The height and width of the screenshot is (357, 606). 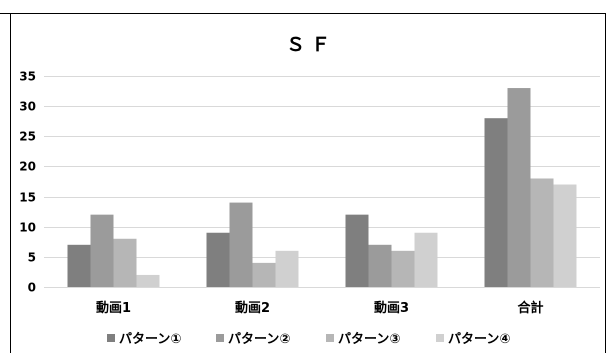 What do you see at coordinates (530, 308) in the screenshot?
I see `x-category-label: 合計` at bounding box center [530, 308].